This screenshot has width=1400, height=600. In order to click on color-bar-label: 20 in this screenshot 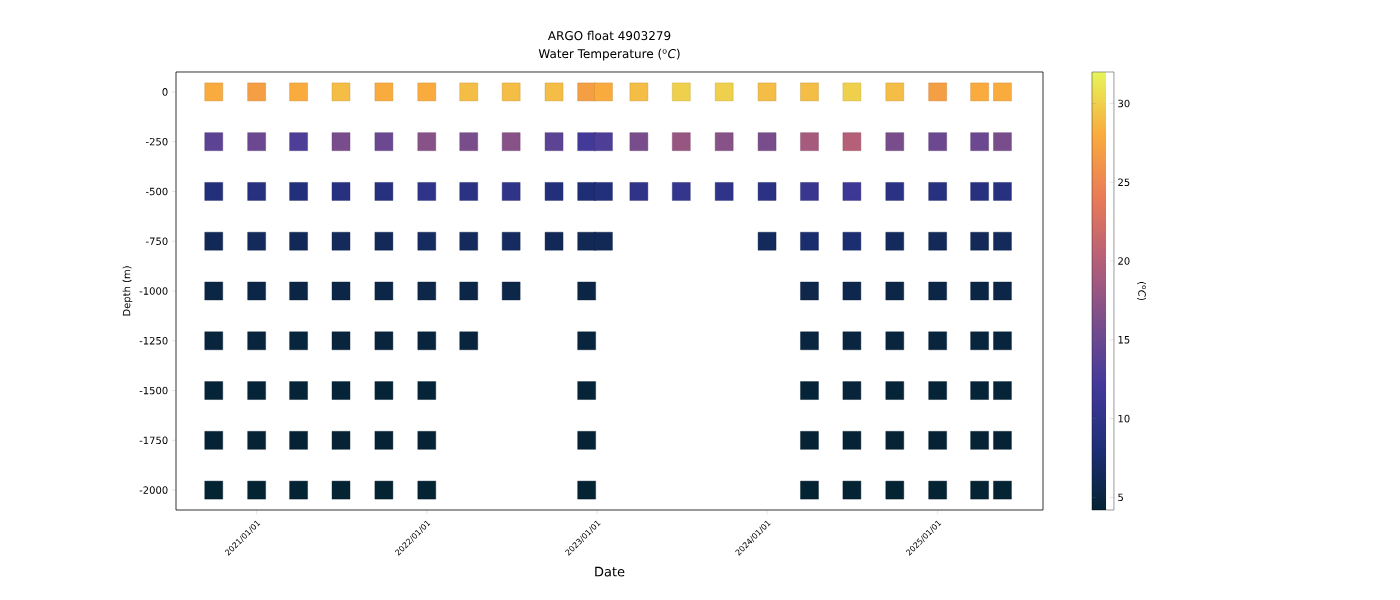, I will do `click(1124, 261)`.